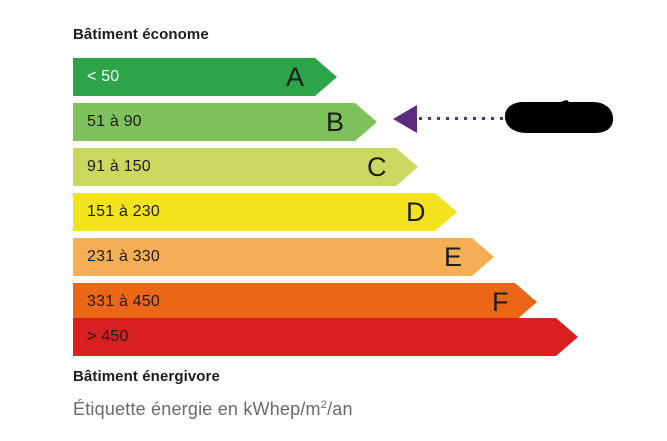  I want to click on caption-energy-unit-superscript: 2, so click(324, 405).